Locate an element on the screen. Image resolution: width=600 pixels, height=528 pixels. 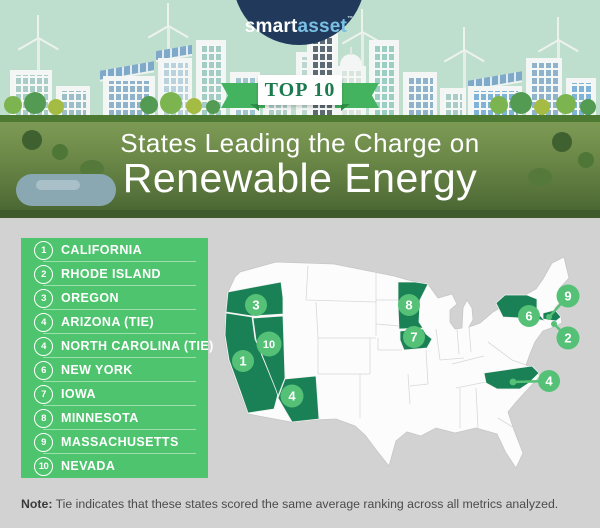
state-north-carolina is located at coordinates (511, 377).